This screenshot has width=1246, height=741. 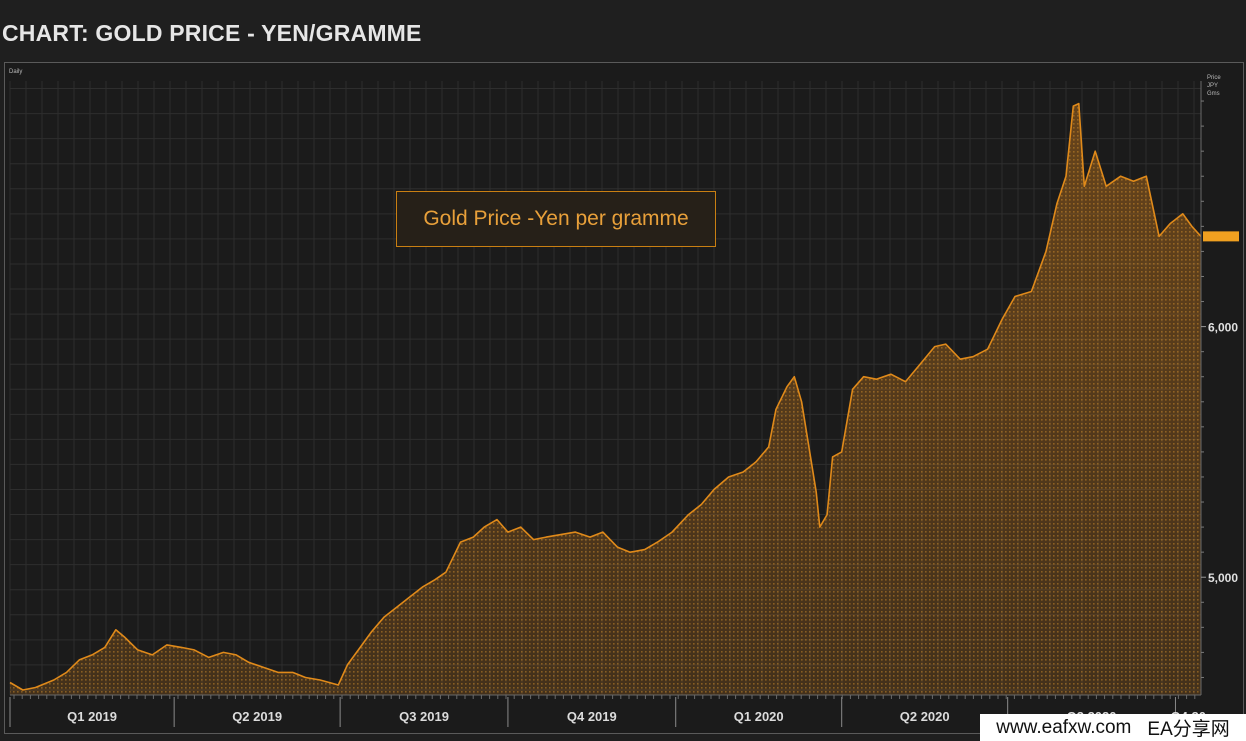 What do you see at coordinates (1212, 86) in the screenshot?
I see `y-axis-unit-label: JPY` at bounding box center [1212, 86].